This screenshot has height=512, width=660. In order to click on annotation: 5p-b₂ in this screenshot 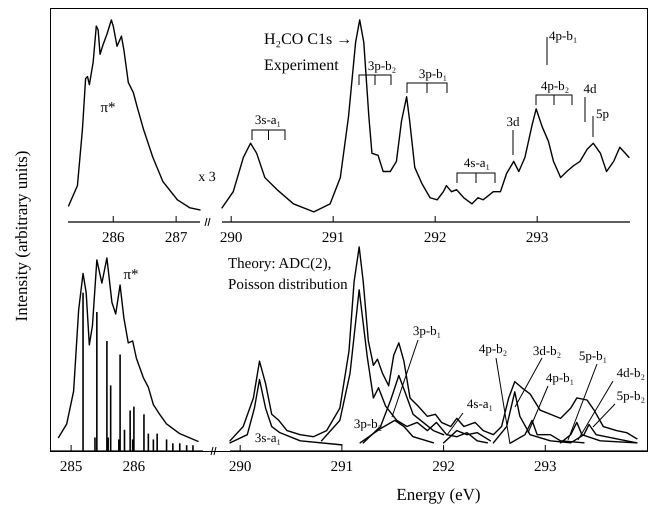, I will do `click(630, 395)`.